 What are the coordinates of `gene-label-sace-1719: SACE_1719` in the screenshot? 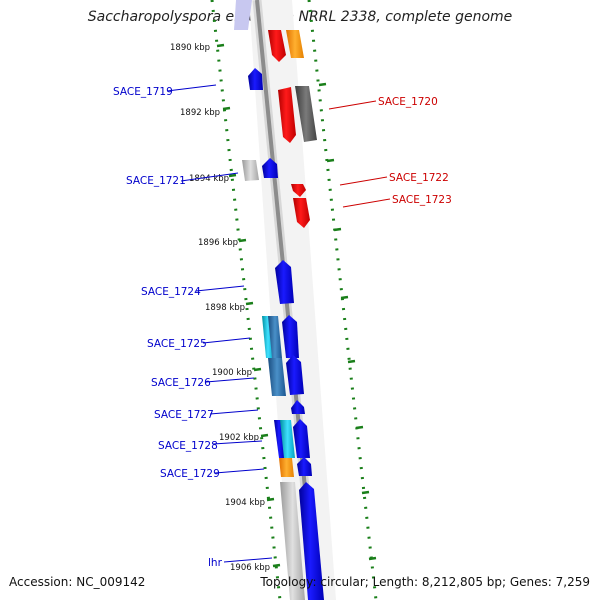 It's located at (143, 92).